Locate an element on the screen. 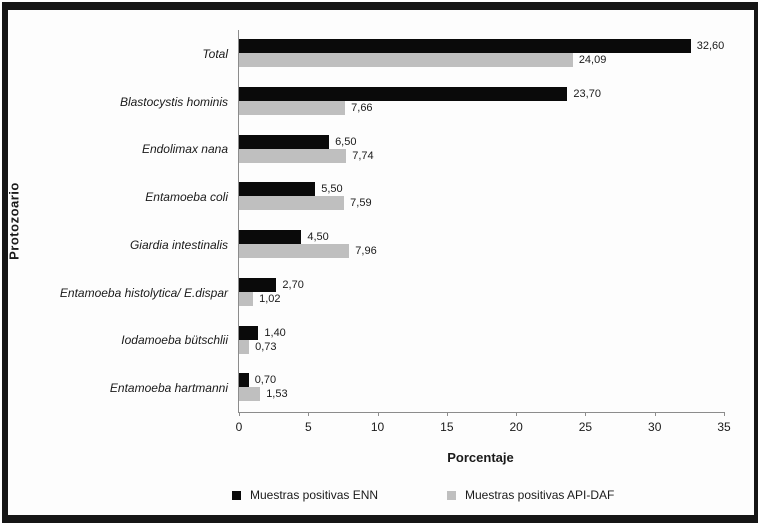 This screenshot has height=525, width=759. category-label: Iodamoeba bütschlii is located at coordinates (174, 340).